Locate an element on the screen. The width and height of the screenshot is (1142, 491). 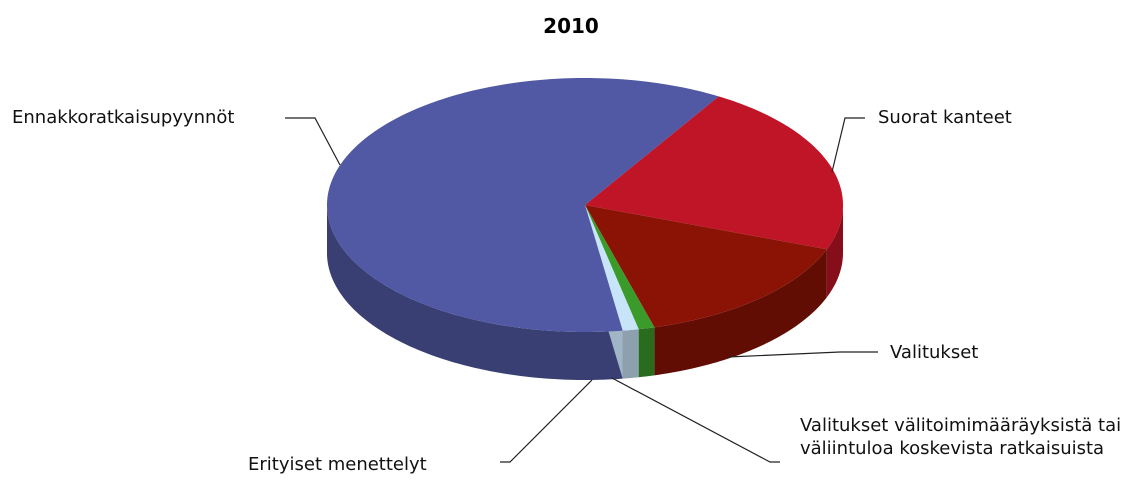
slice-label: Ennakkoratkaisupyynnöt is located at coordinates (123, 117).